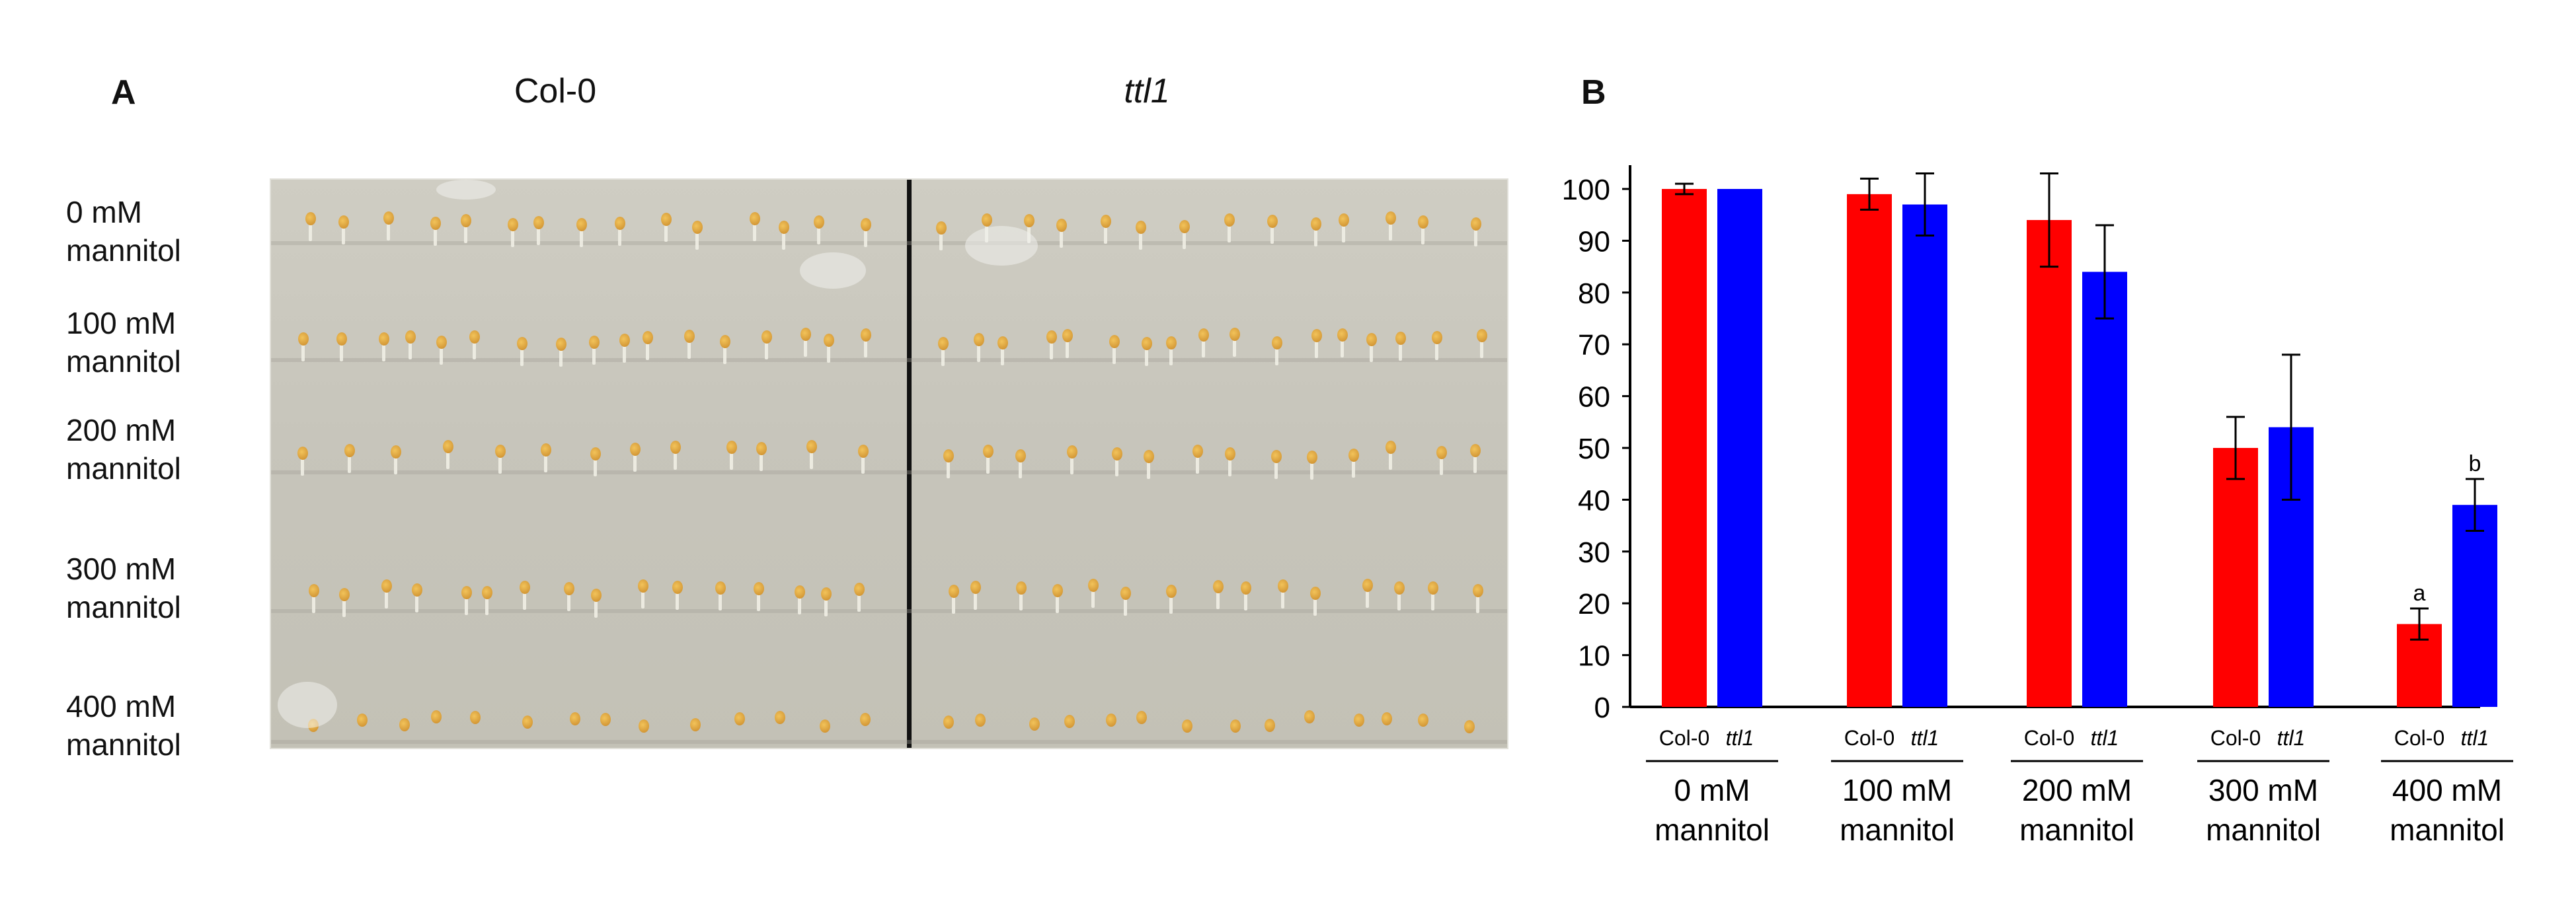 This screenshot has width=2576, height=917. What do you see at coordinates (165, 449) in the screenshot?
I see `row-label-200mm: 200 mM mannitol` at bounding box center [165, 449].